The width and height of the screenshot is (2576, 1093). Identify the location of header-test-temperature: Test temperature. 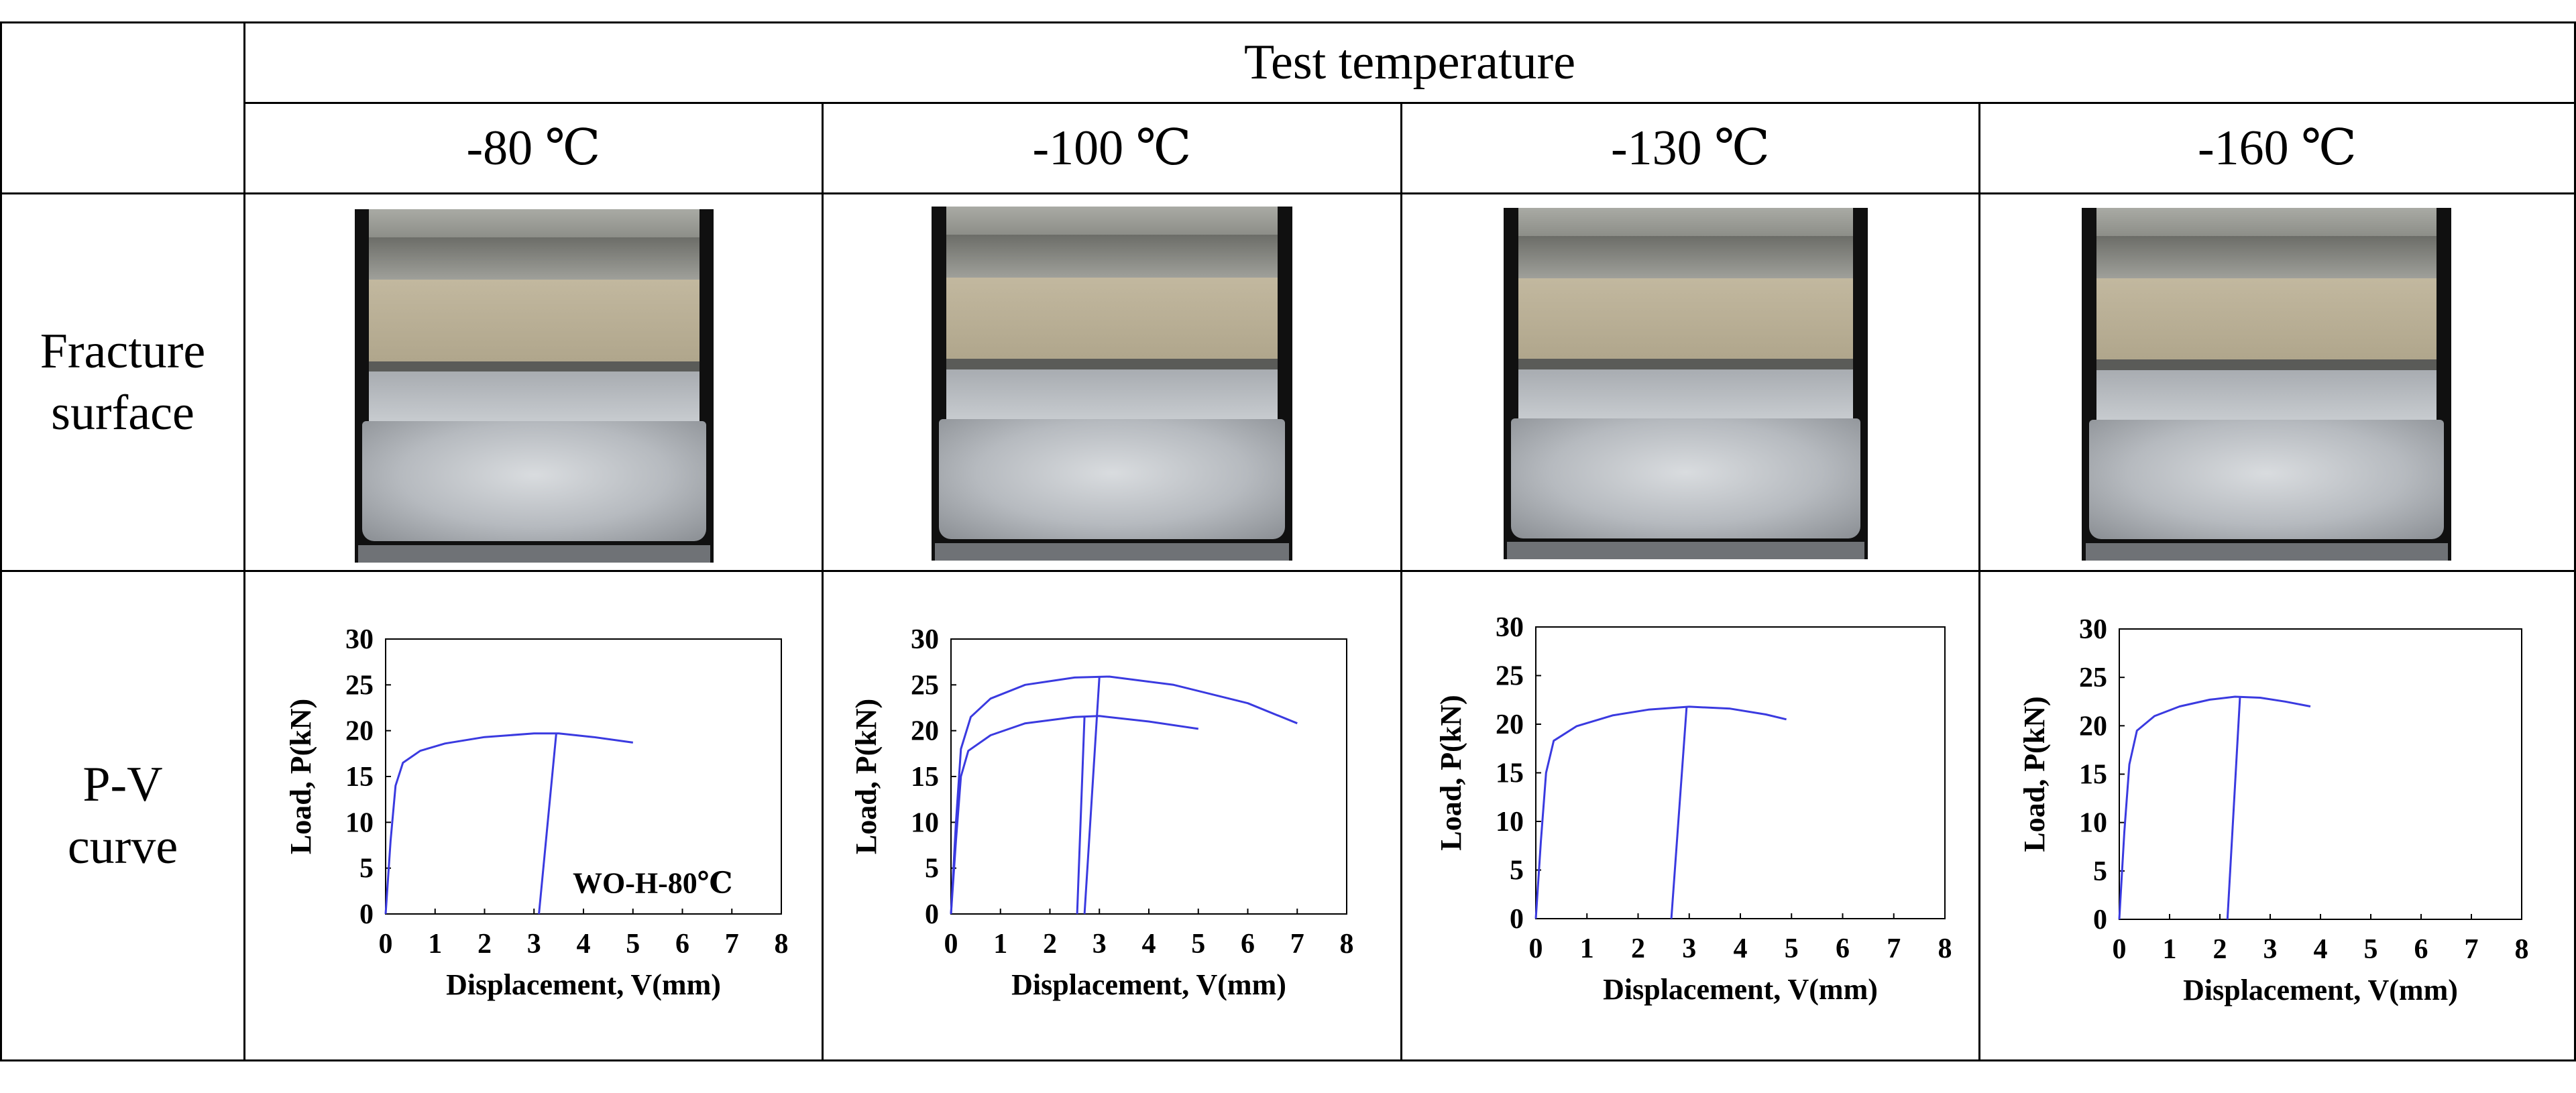
(1409, 63).